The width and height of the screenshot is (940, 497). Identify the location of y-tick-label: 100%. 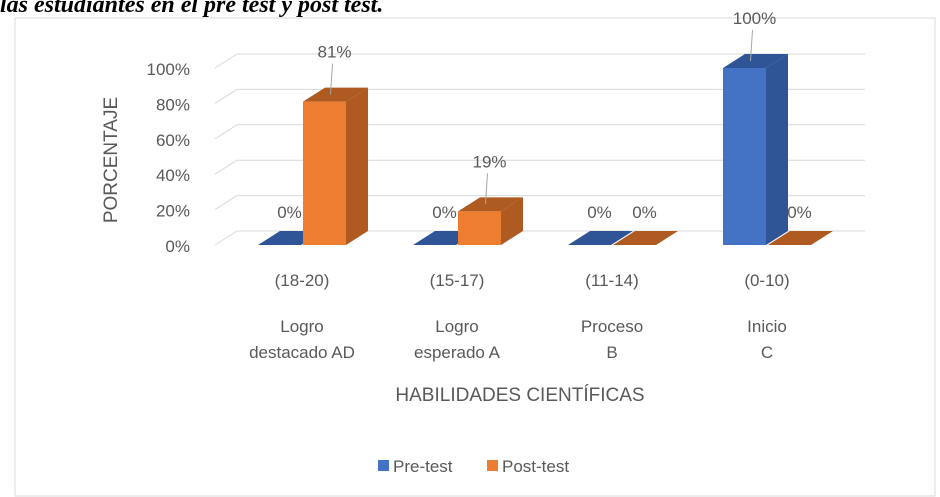
(168, 69).